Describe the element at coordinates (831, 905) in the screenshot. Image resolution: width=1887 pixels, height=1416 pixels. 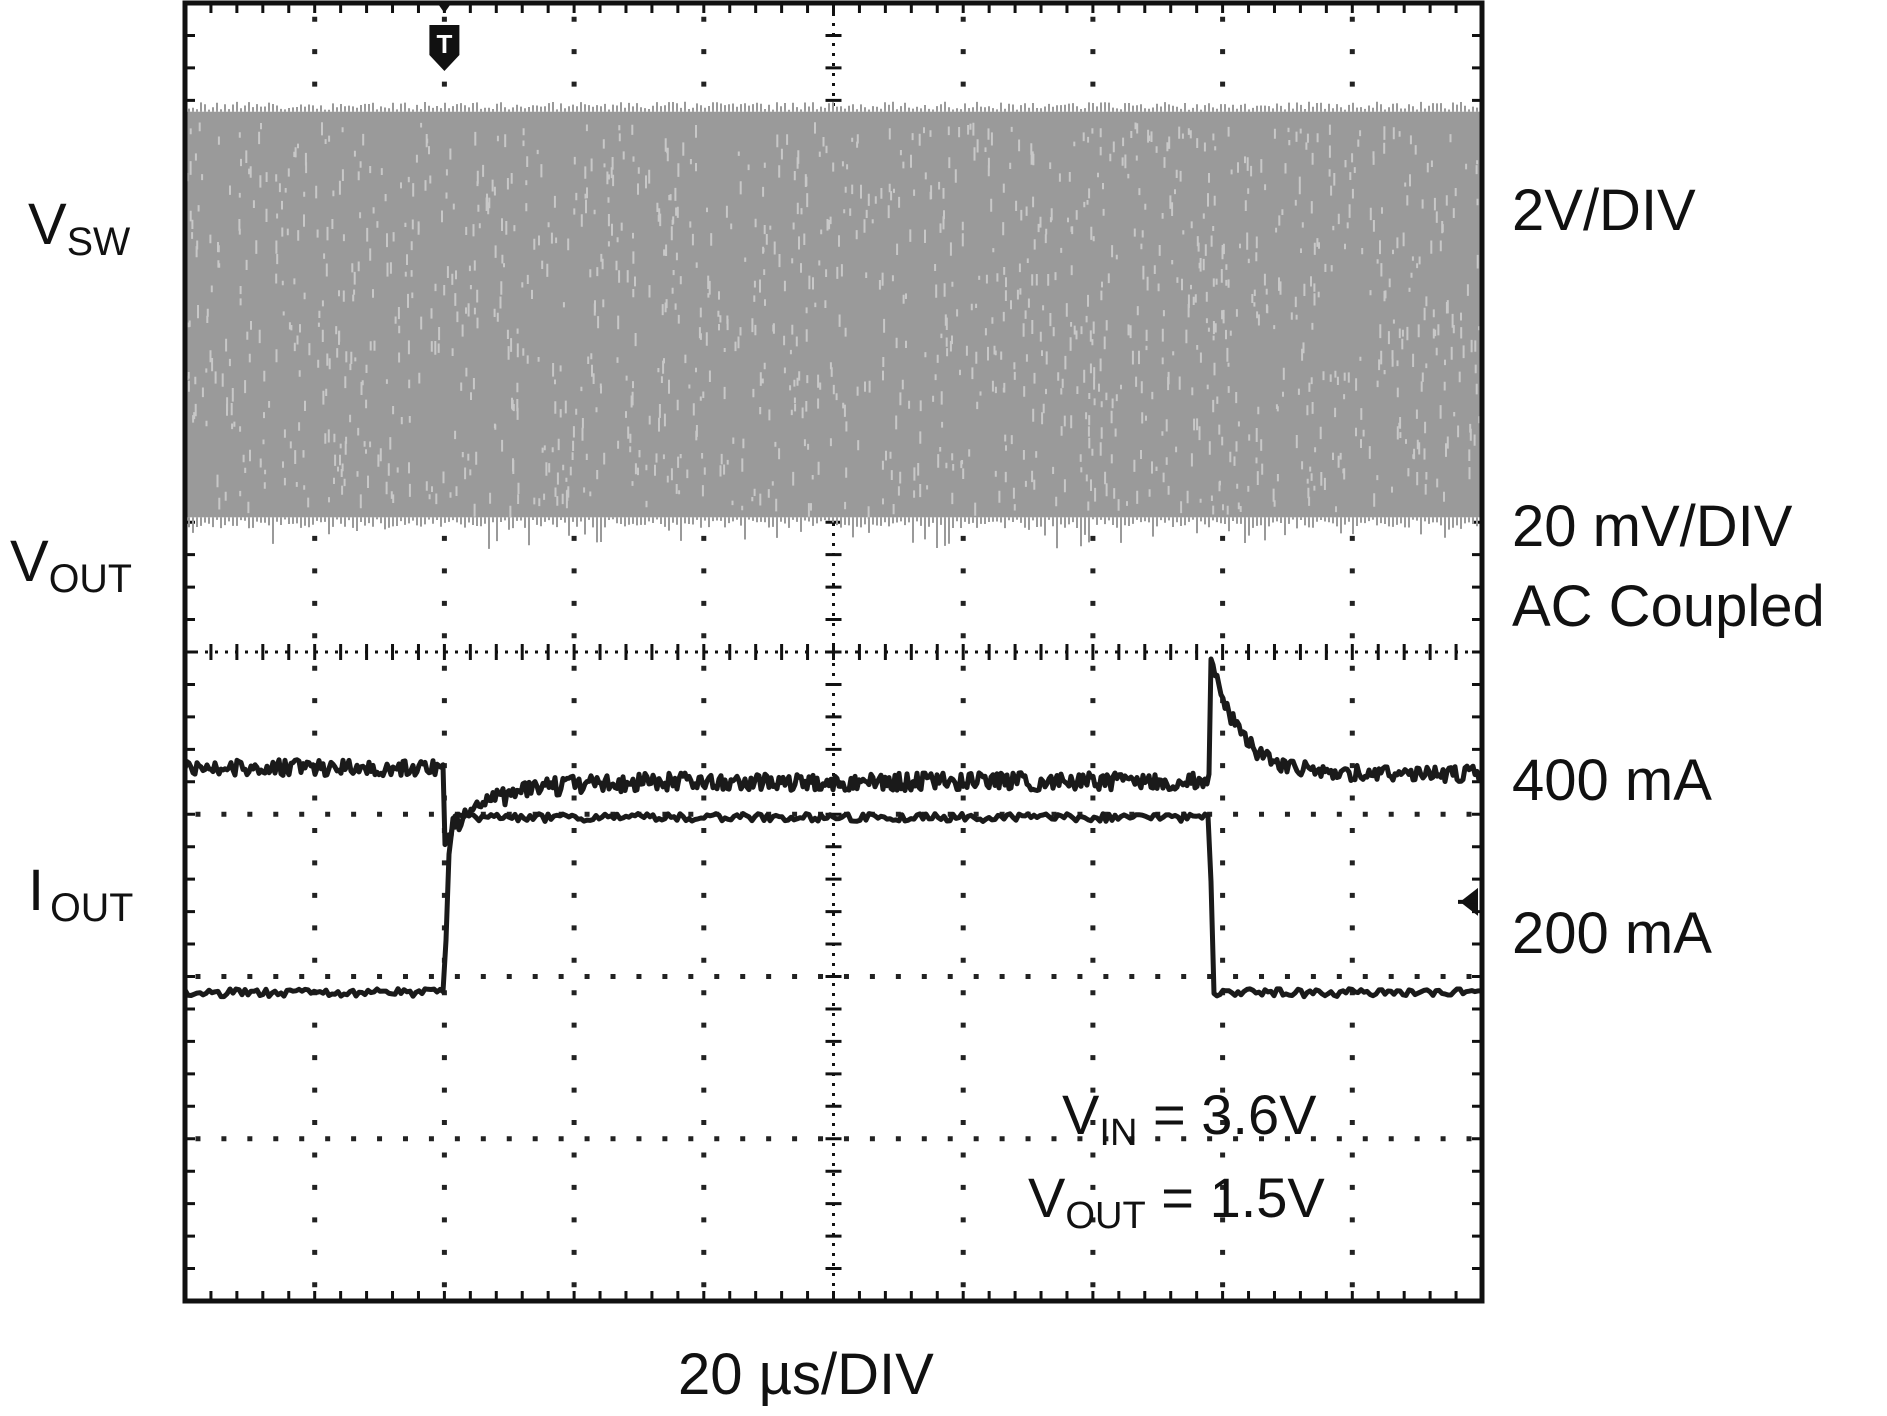
I see `trace-iout` at that location.